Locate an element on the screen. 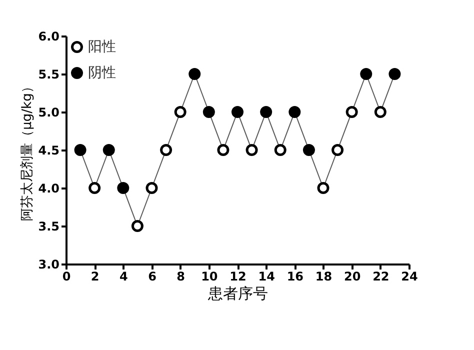 This screenshot has height=350, width=474. x-tick-label: 2 is located at coordinates (95, 277).